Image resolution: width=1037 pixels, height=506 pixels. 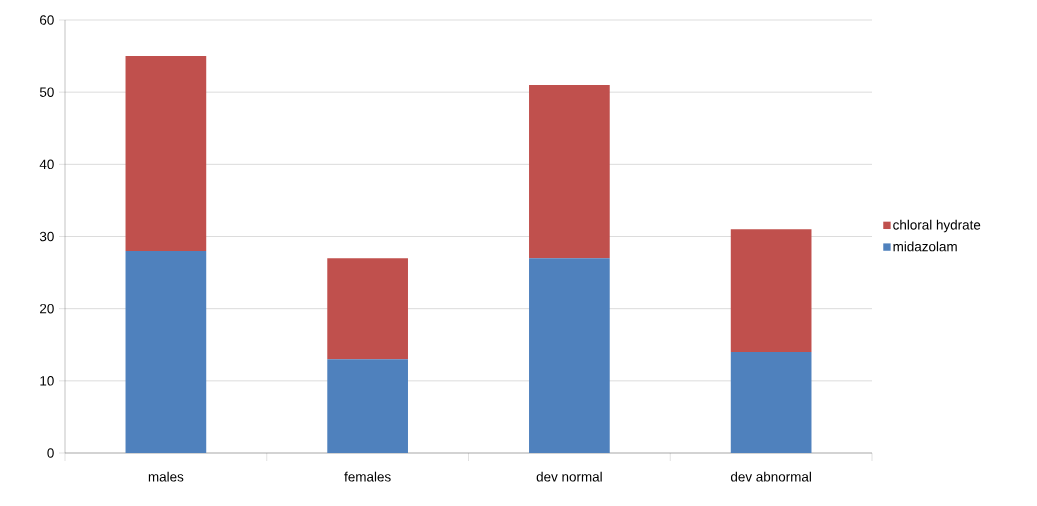 I want to click on x-tick-label: males, so click(x=166, y=476).